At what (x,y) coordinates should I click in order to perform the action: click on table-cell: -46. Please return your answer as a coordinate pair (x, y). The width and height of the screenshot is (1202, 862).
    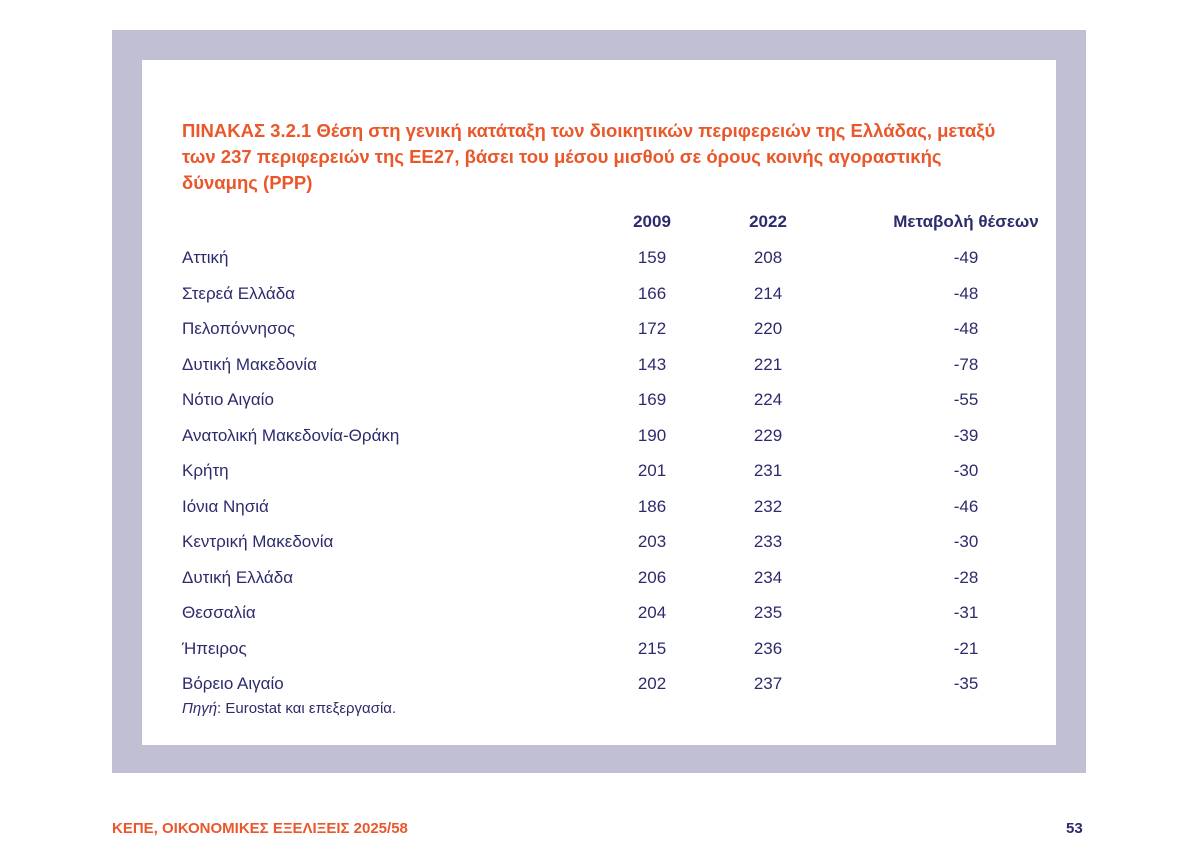
    Looking at the image, I should click on (966, 506).